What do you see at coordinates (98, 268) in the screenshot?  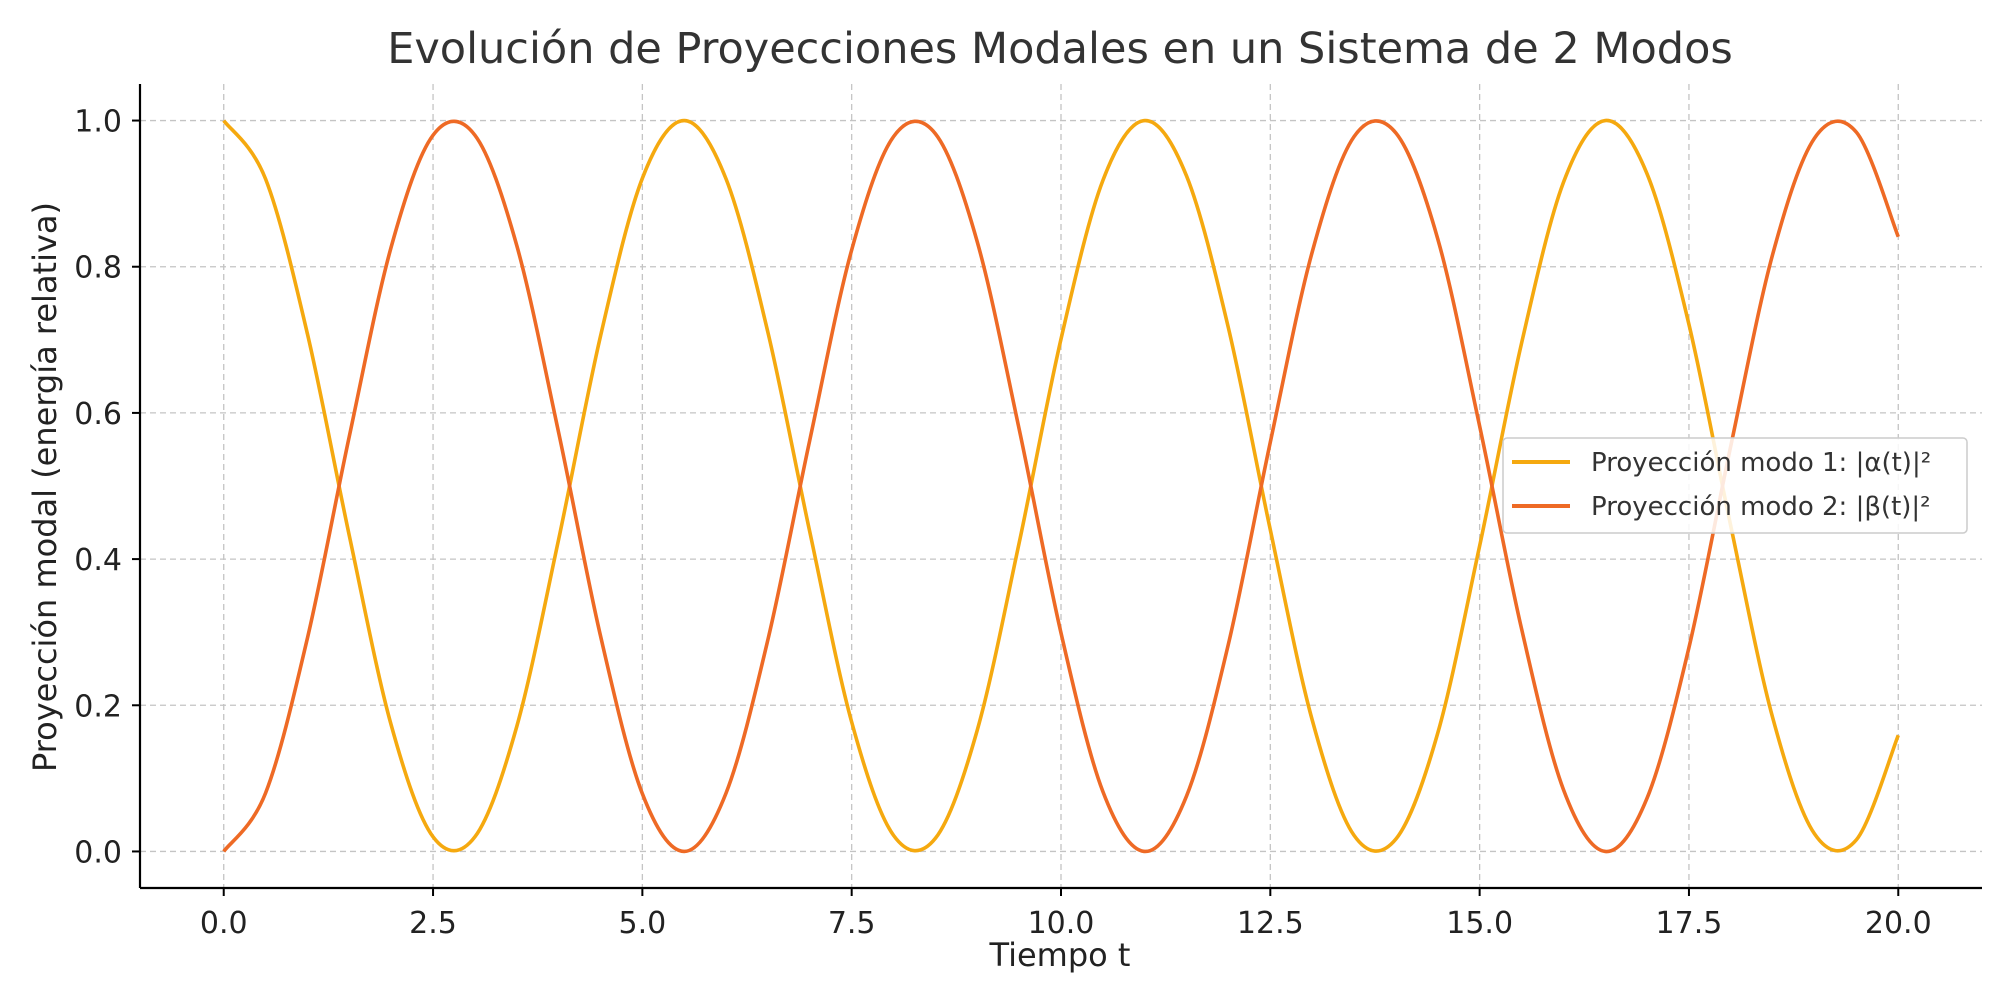 I see `y-tick-label: 0.8` at bounding box center [98, 268].